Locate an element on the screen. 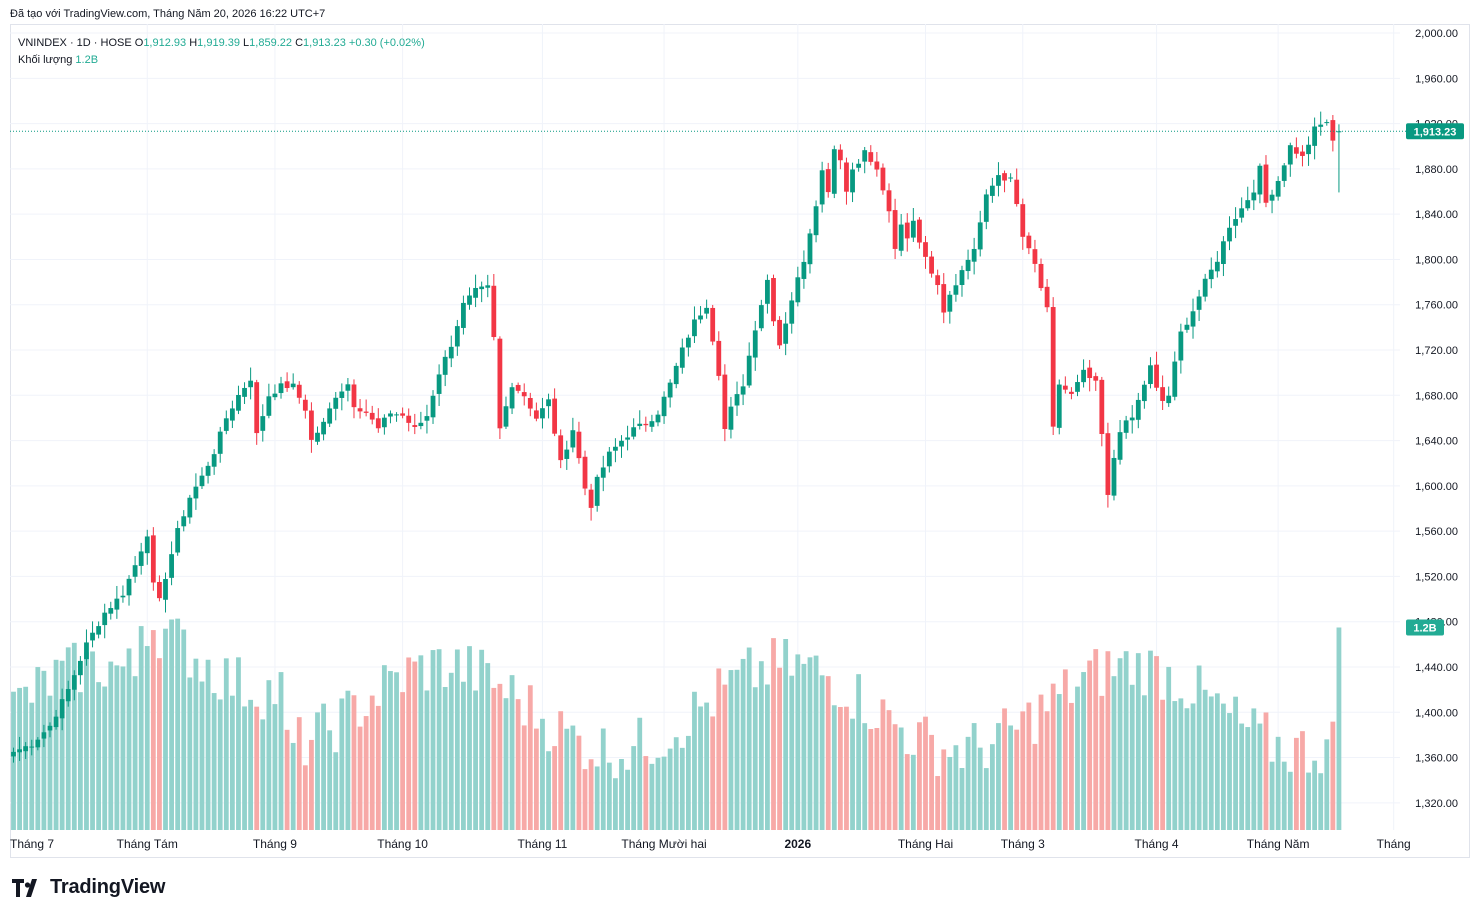 Image resolution: width=1480 pixels, height=918 pixels. x-tick-label: Tháng 4 is located at coordinates (1157, 844).